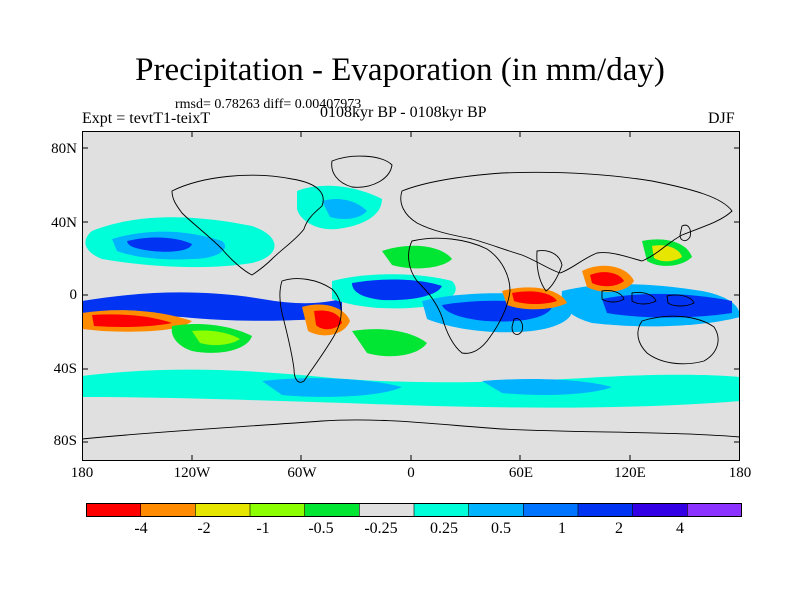  What do you see at coordinates (501, 528) in the screenshot?
I see `colorbar-label: 0.5` at bounding box center [501, 528].